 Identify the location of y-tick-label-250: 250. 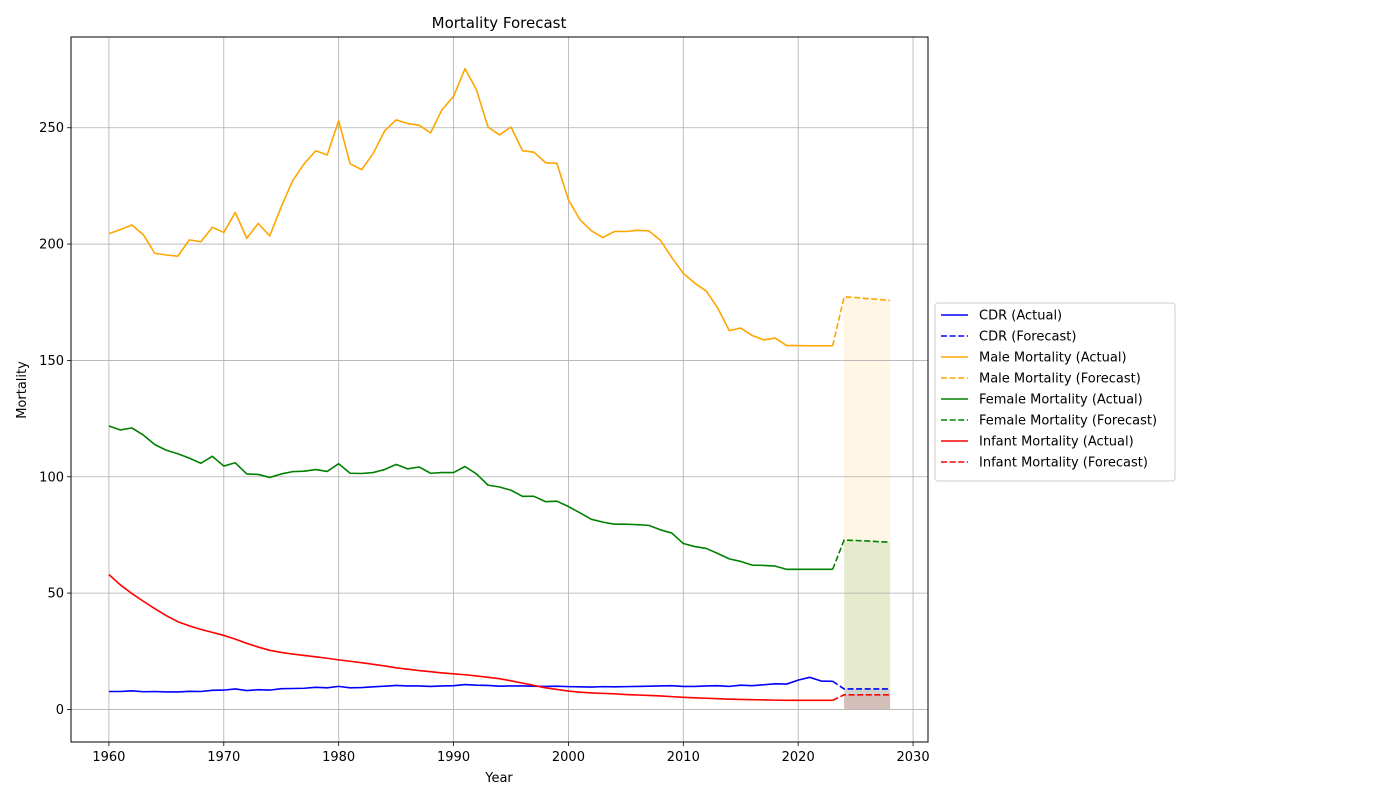
(51, 128).